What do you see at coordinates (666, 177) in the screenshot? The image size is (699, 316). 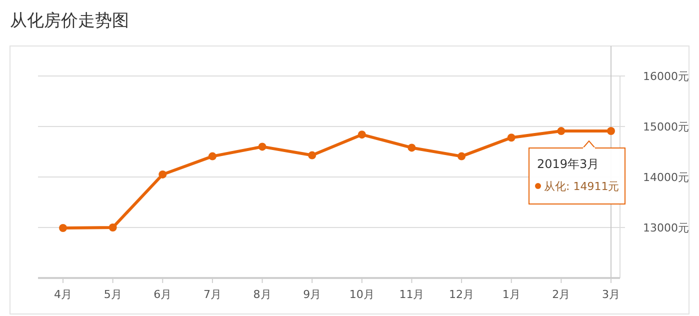 I see `ytick: 14000元` at bounding box center [666, 177].